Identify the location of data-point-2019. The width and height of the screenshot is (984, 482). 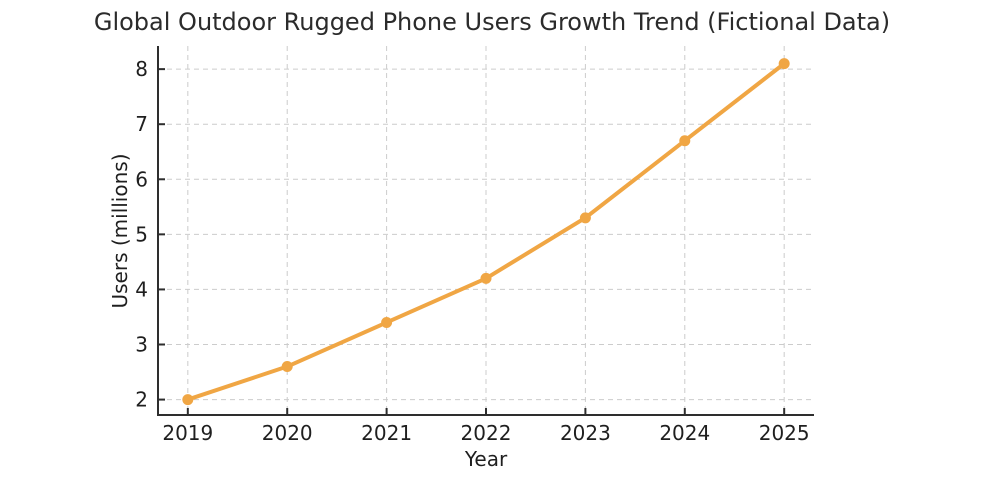
(188, 400).